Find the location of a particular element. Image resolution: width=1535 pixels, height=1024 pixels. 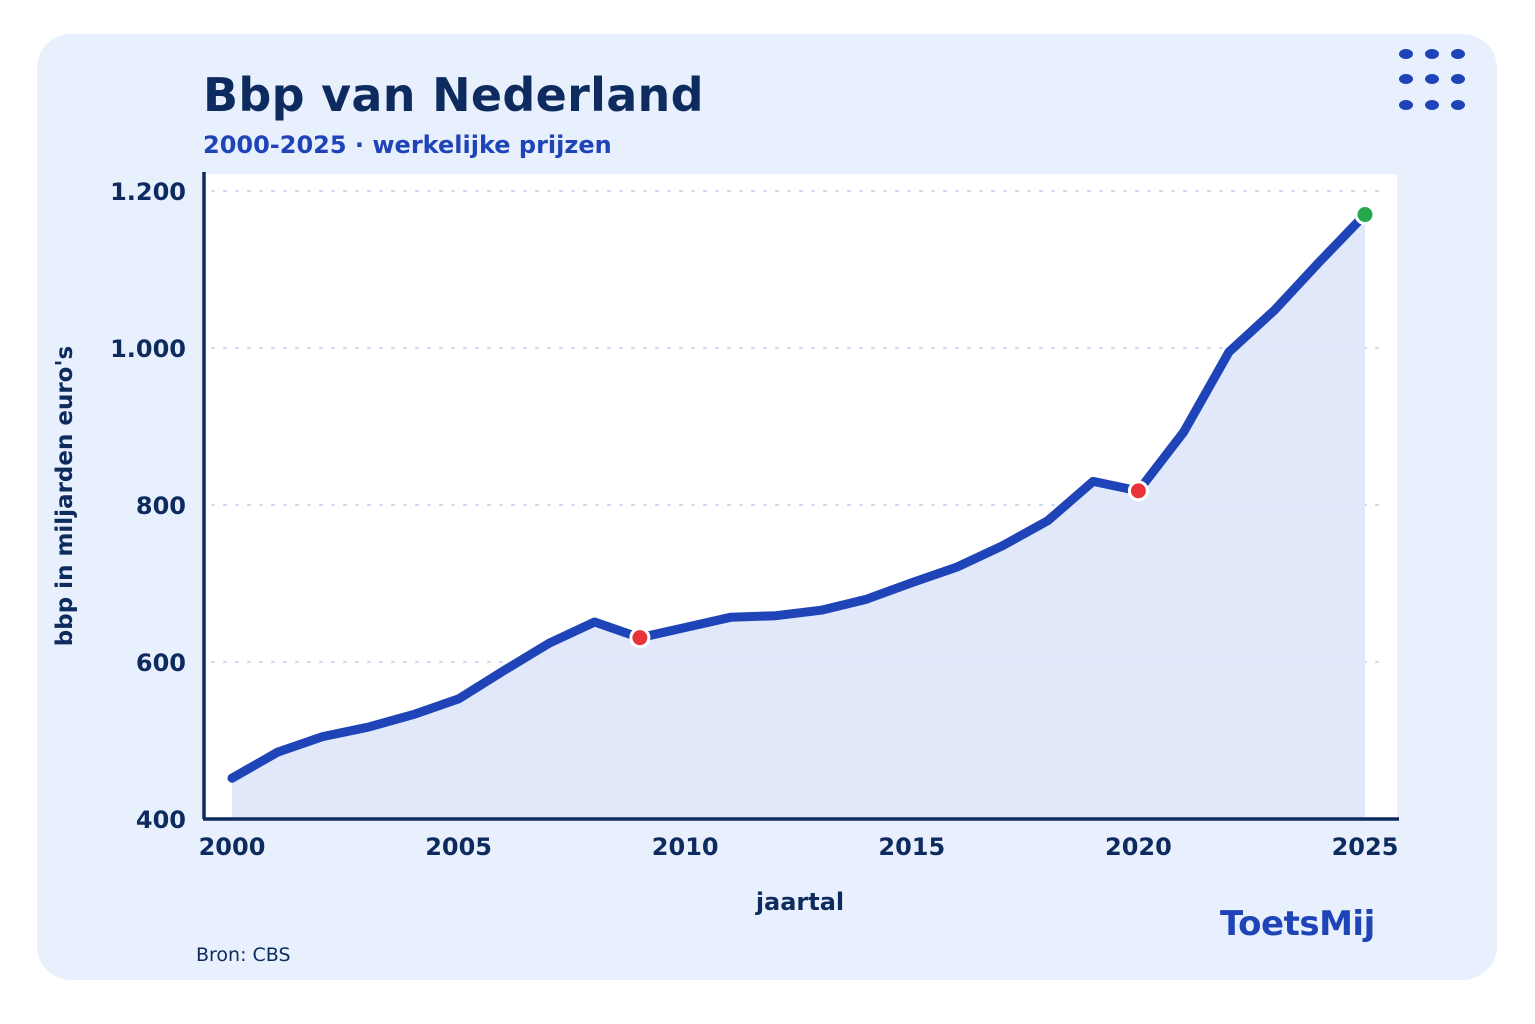

y-tick-labels: 400 600 800 1.000 1.200 is located at coordinates (148, 506).